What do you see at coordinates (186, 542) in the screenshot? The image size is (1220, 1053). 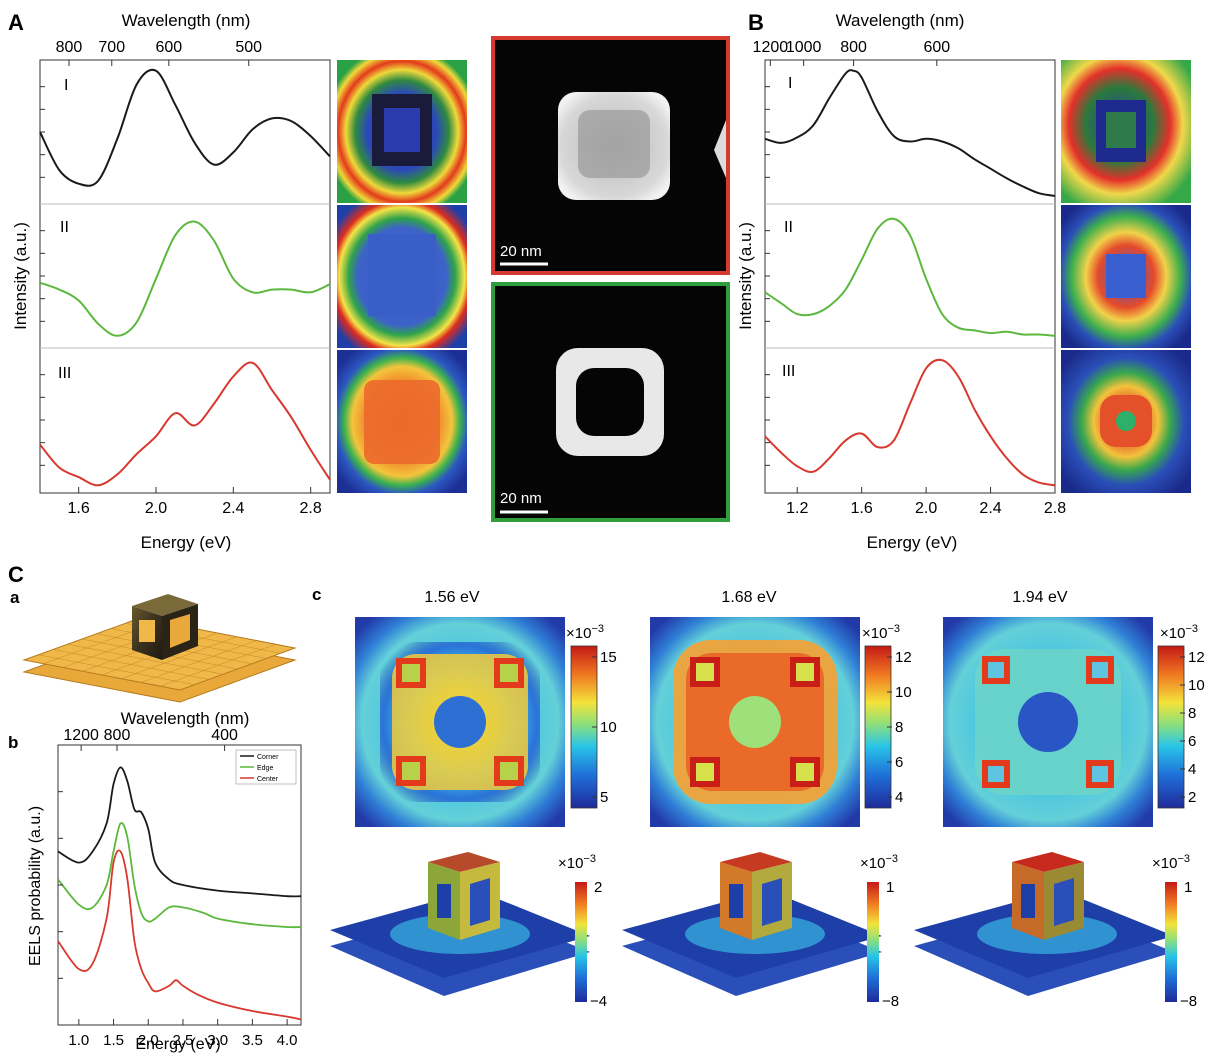 I see `panel-a-x-axis-label: Energy (eV)` at bounding box center [186, 542].